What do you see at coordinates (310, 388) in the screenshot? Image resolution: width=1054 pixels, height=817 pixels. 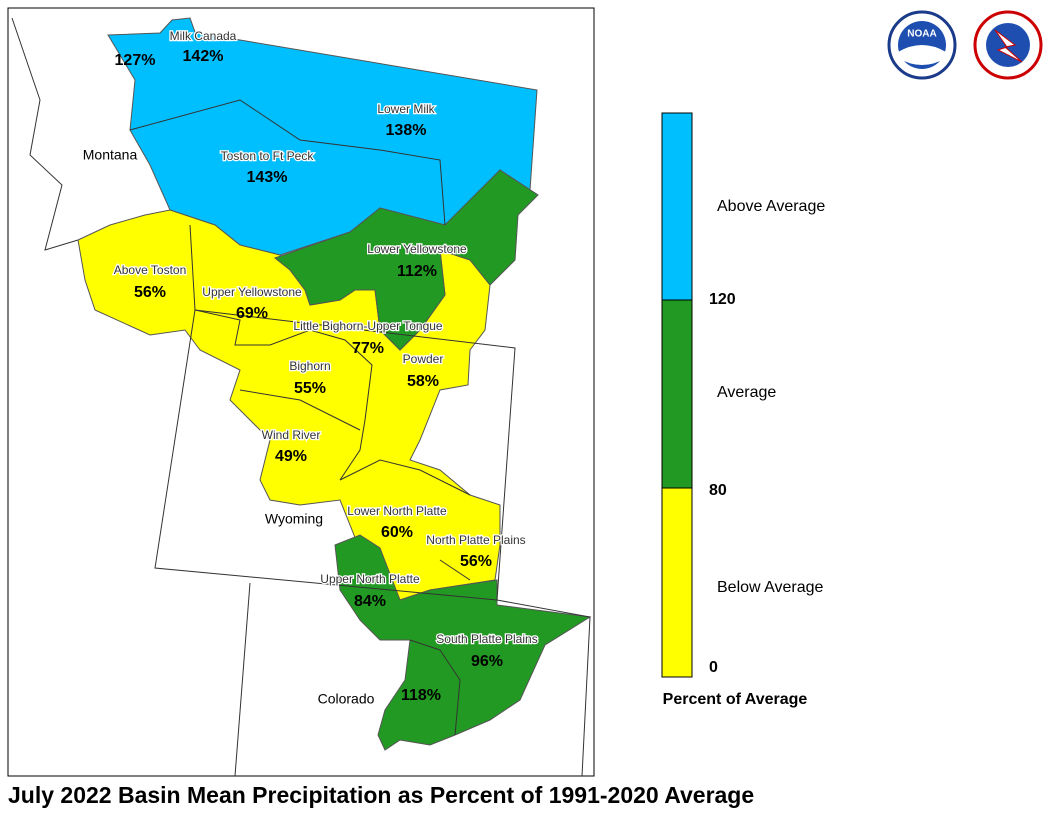 I see `basin-value: 55%` at bounding box center [310, 388].